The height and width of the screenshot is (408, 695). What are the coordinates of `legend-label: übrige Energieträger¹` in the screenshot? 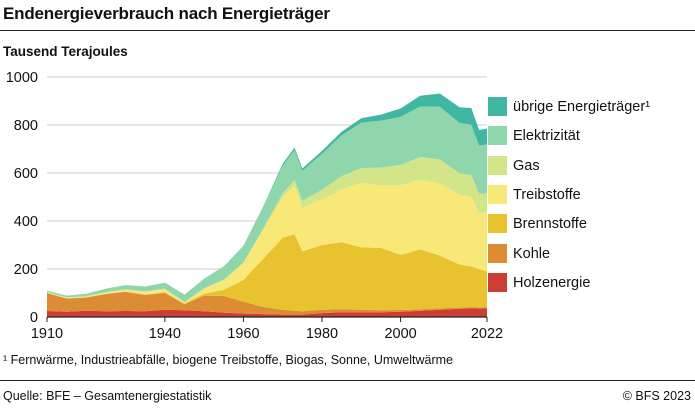 It's located at (582, 107).